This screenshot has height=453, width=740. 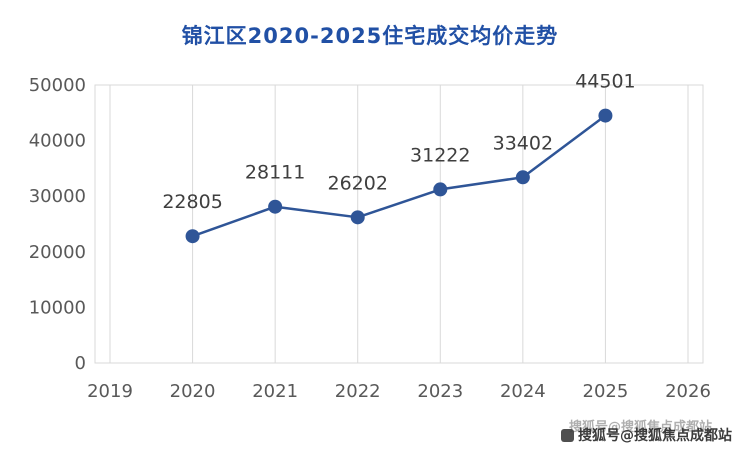 What do you see at coordinates (440, 391) in the screenshot?
I see `x-axis-tick-label: 2023` at bounding box center [440, 391].